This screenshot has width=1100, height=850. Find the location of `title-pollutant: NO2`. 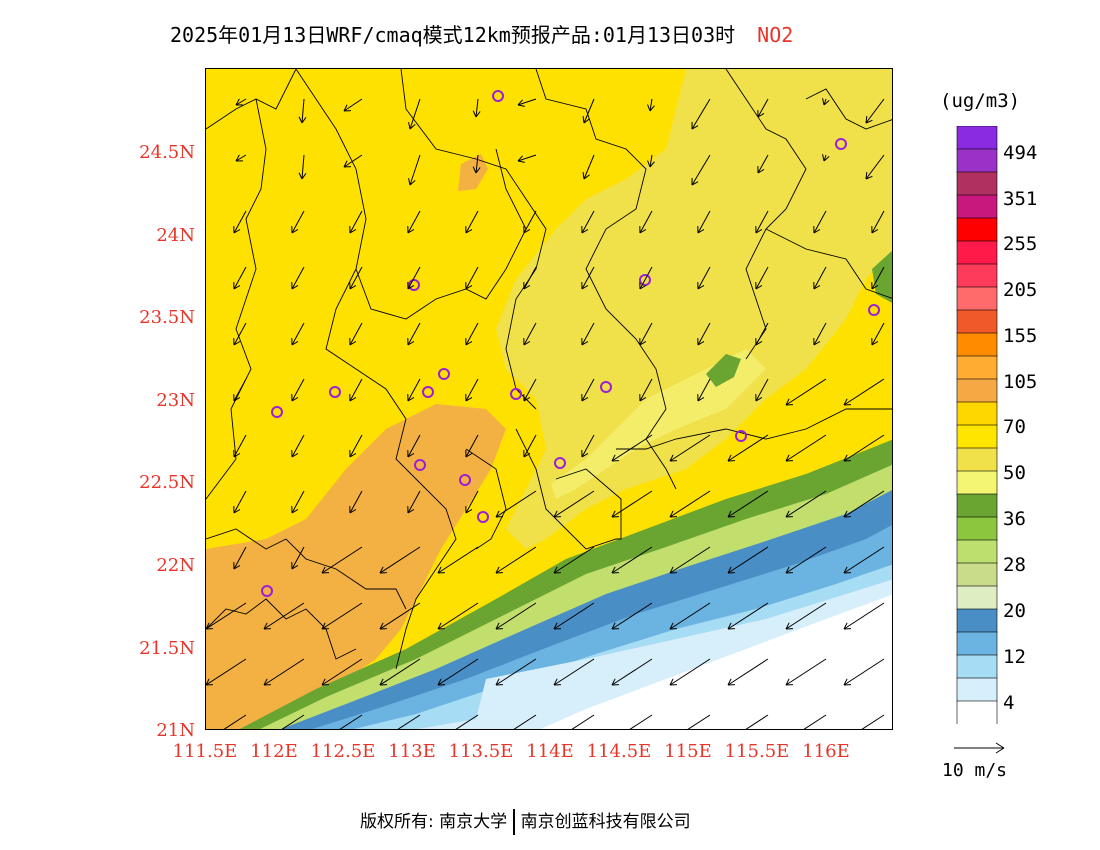

title-pollutant: NO2 is located at coordinates (775, 35).